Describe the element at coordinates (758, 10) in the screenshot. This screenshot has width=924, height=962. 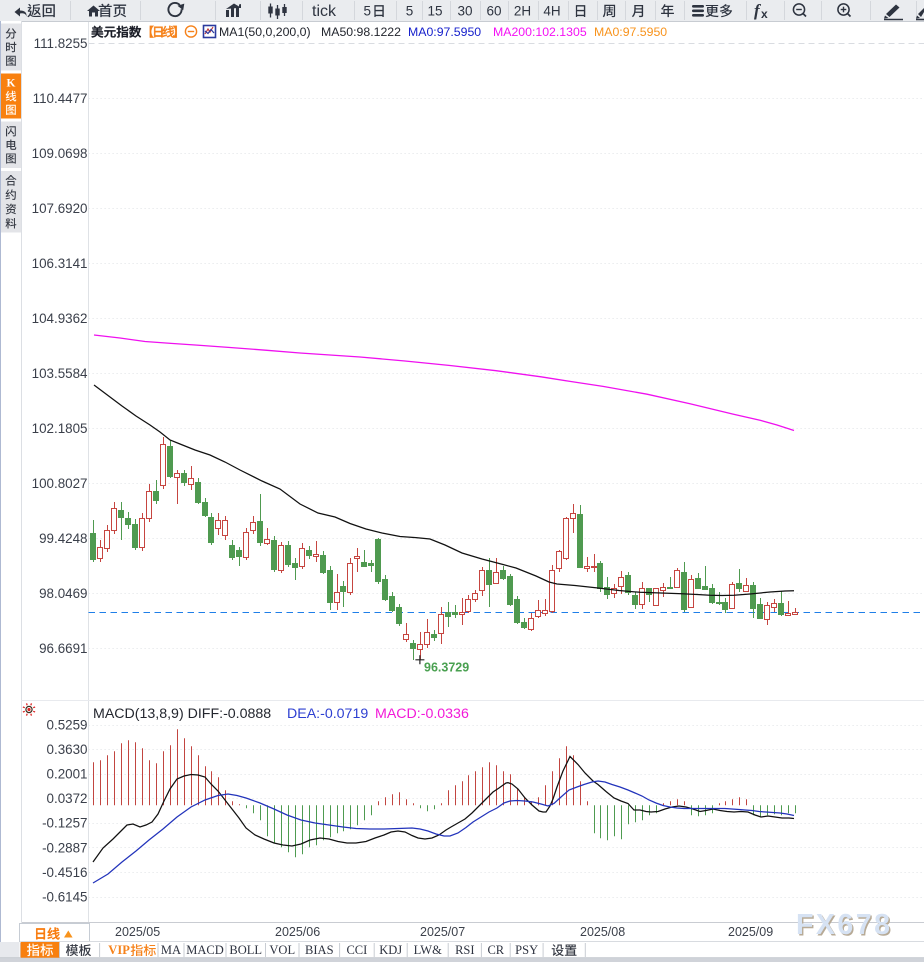
I see `svg-text: f` at that location.